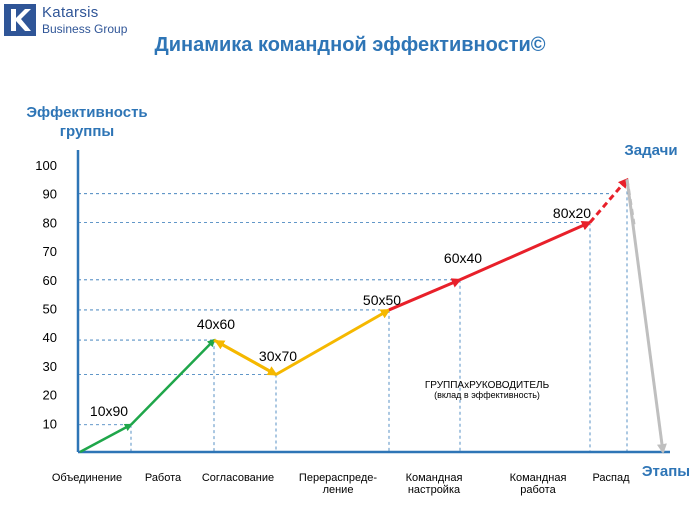  I want to click on point-label: 80x20, so click(572, 213).